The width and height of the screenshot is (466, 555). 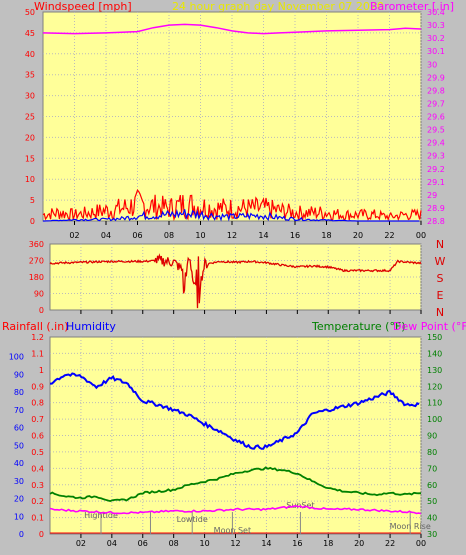 I want to click on temperature-axis-label: Temperature (°F), so click(x=358, y=326).